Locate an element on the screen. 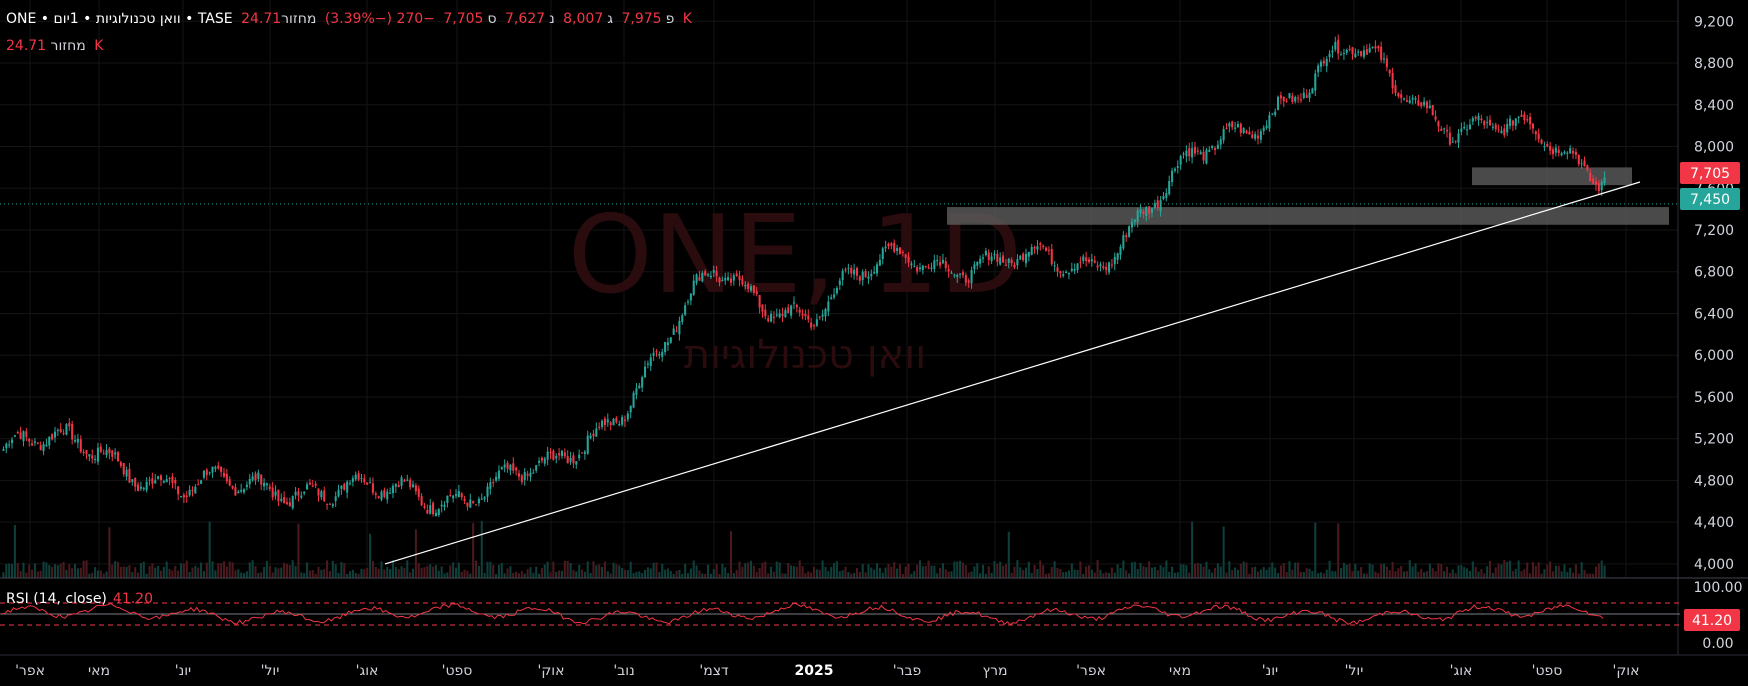 This screenshot has height=686, width=1748. y-tick-label: 8,800 is located at coordinates (1714, 64).